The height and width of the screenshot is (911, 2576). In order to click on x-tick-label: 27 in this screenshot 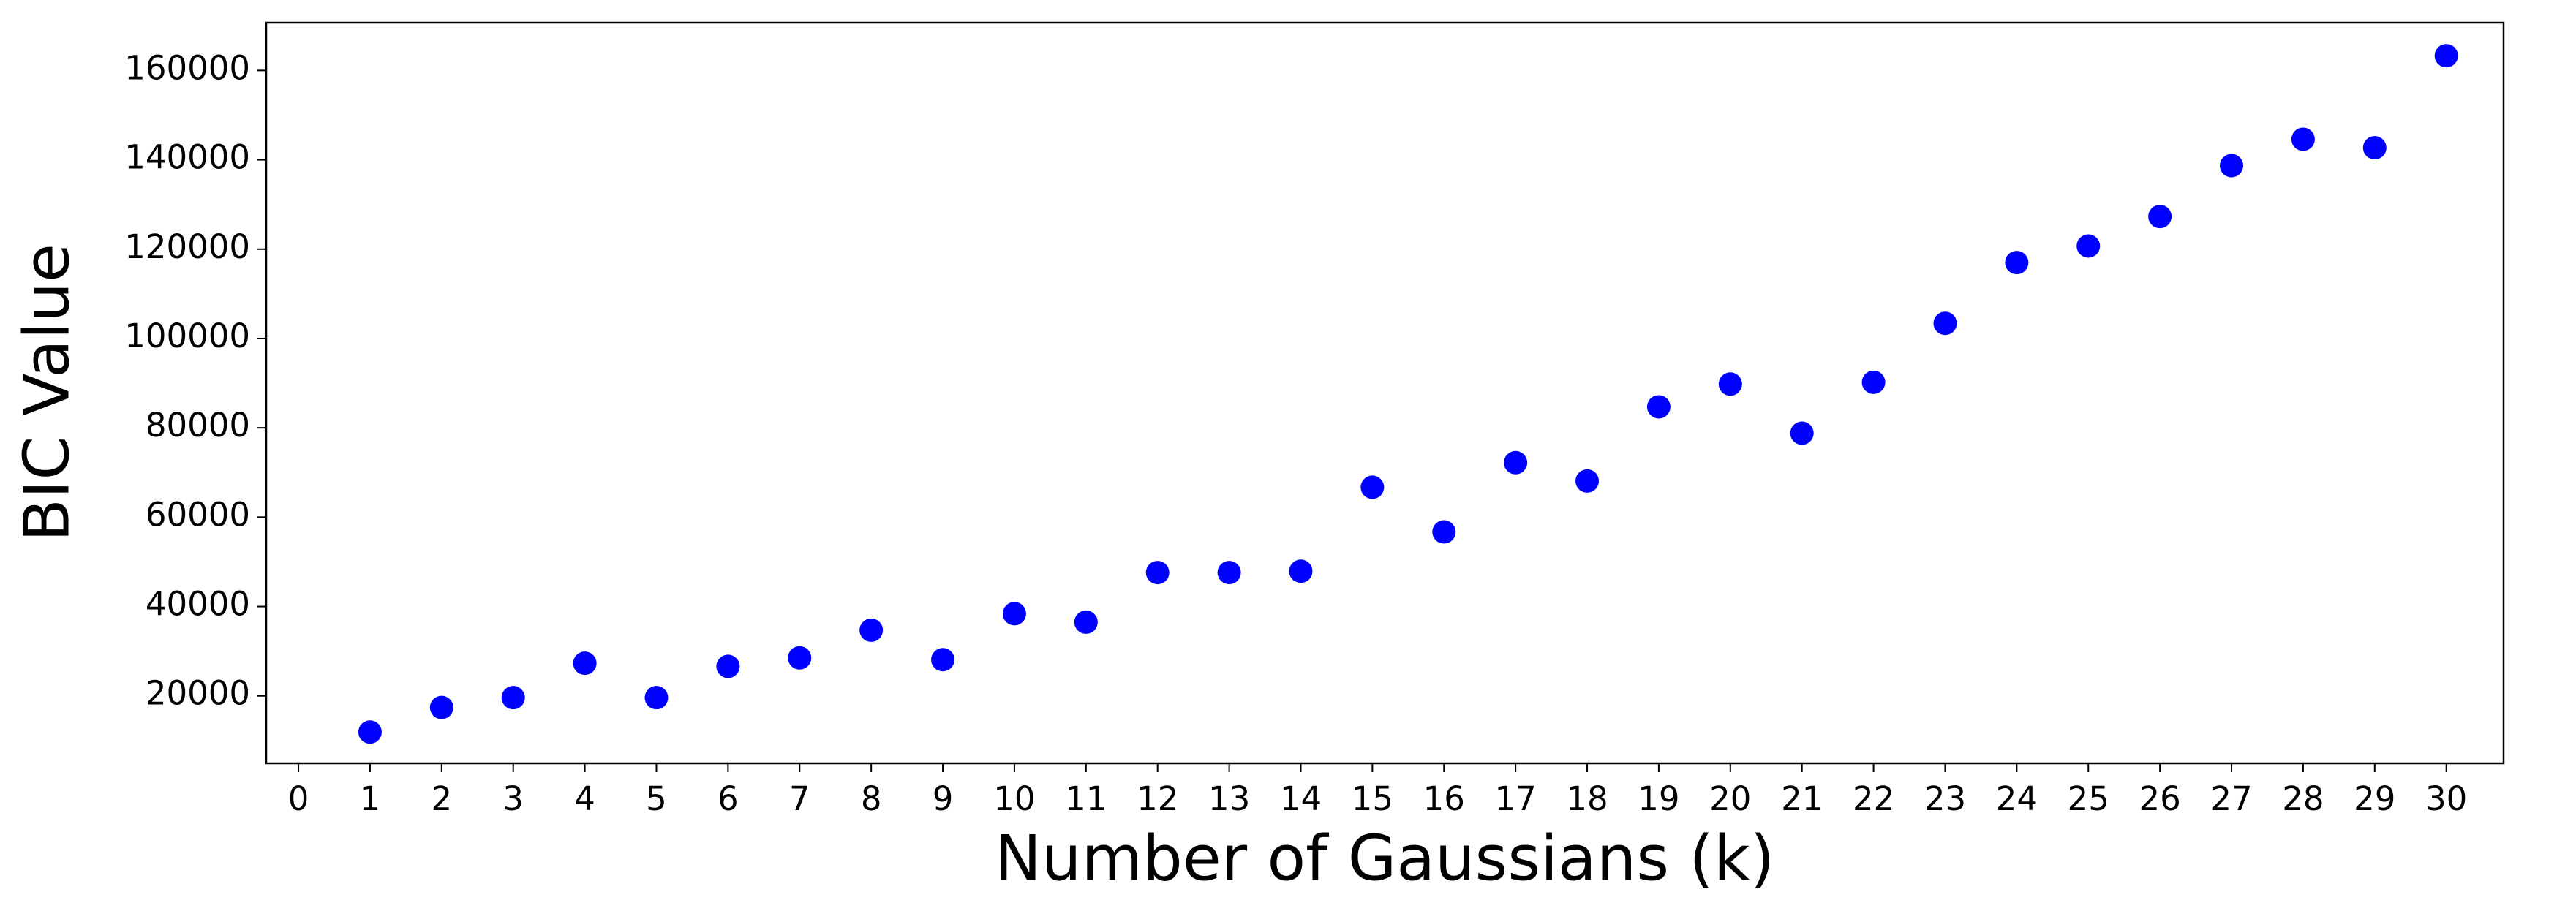, I will do `click(2231, 798)`.